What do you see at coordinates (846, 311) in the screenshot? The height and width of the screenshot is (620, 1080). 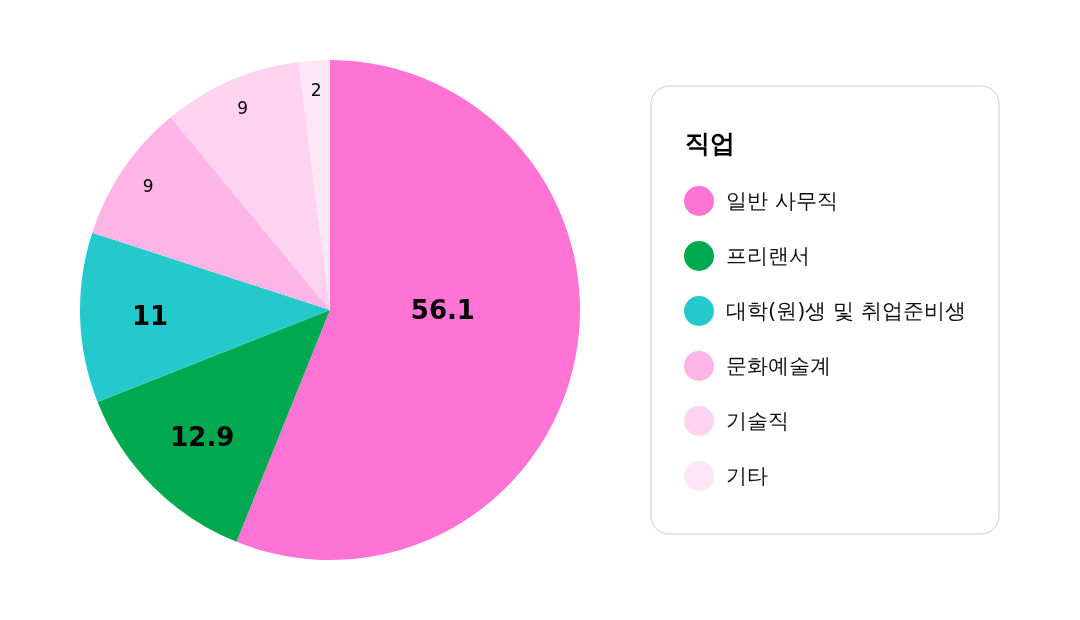 I see `legend-label: 대학(원)생 및 취업준비생` at bounding box center [846, 311].